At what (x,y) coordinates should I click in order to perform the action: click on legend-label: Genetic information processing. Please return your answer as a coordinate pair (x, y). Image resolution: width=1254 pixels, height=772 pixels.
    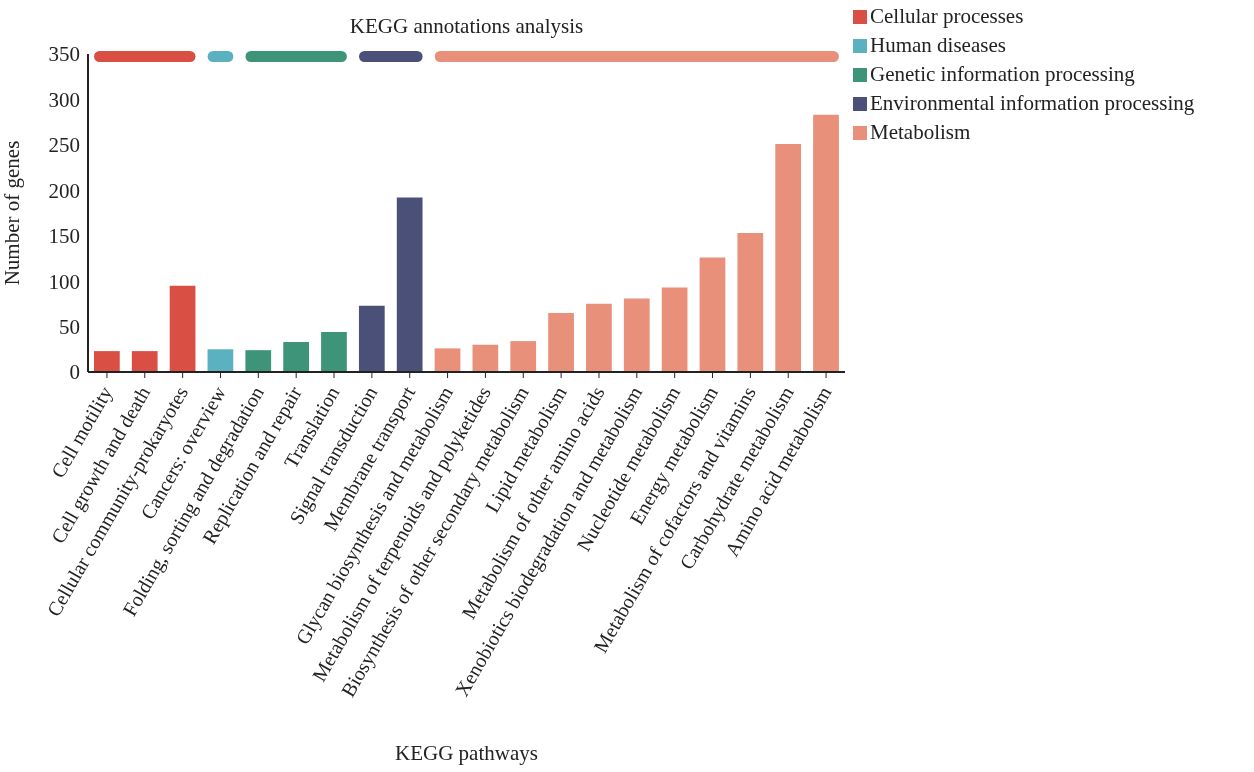
    Looking at the image, I should click on (1002, 74).